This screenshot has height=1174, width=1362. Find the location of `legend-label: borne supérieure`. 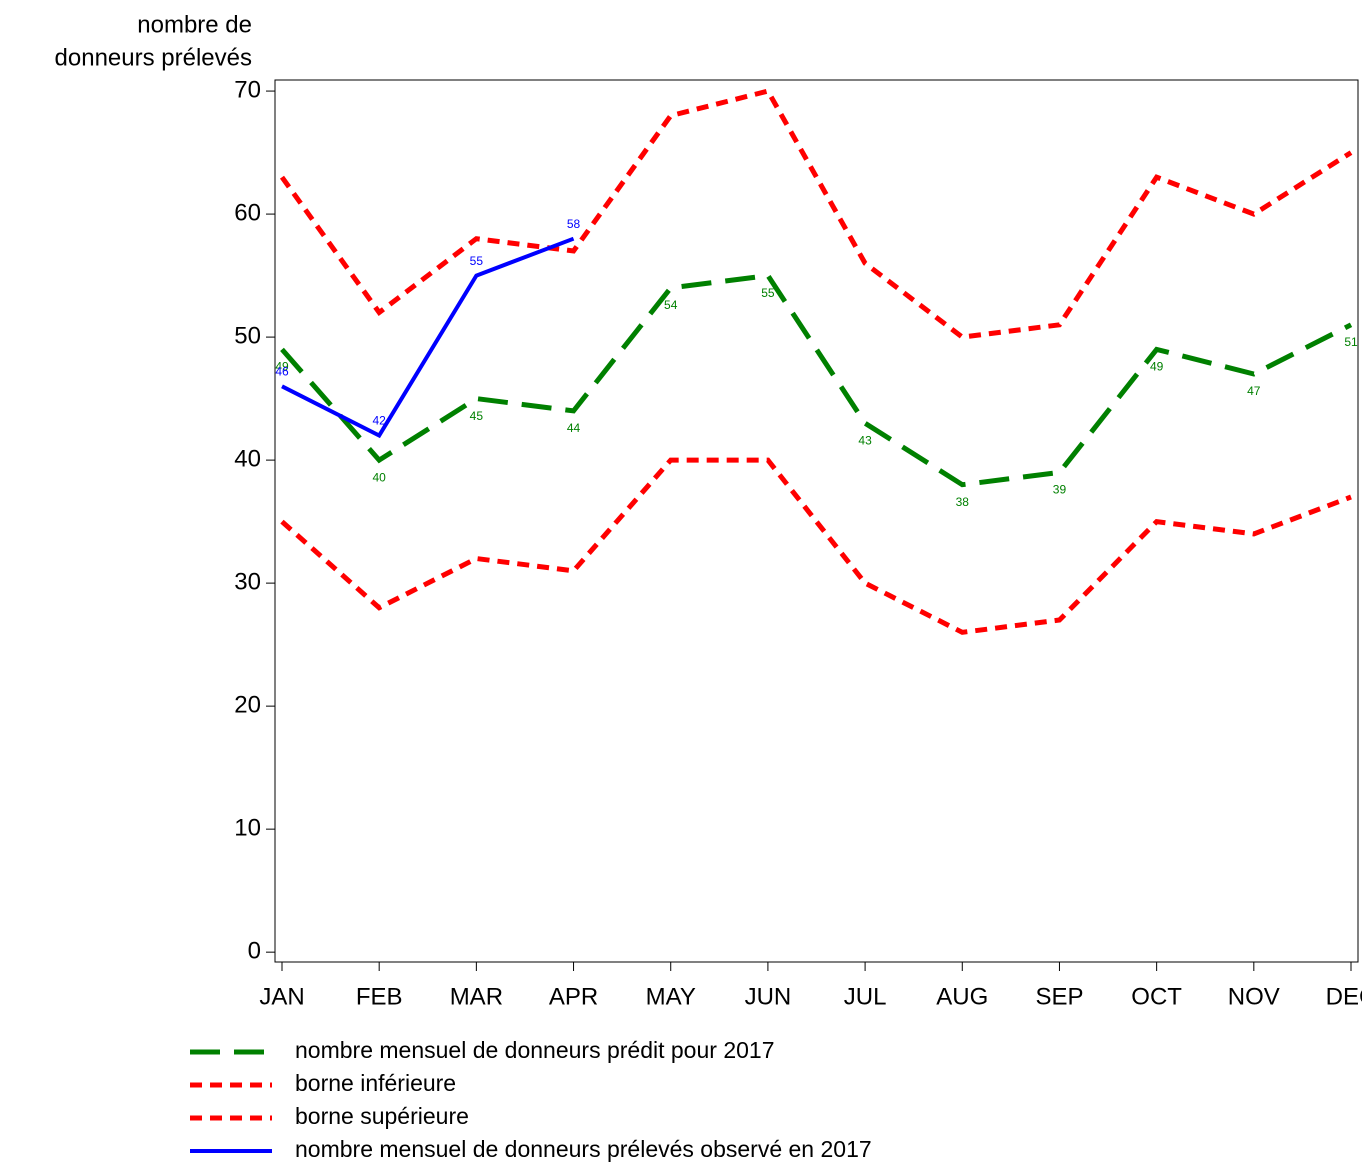

legend-label: borne supérieure is located at coordinates (382, 1116).